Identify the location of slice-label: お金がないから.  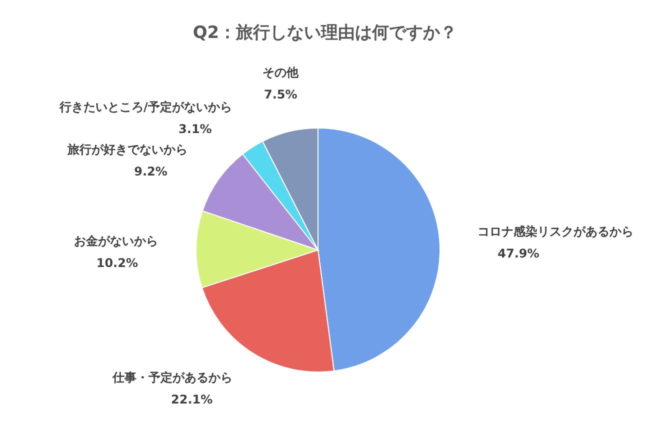
(116, 241).